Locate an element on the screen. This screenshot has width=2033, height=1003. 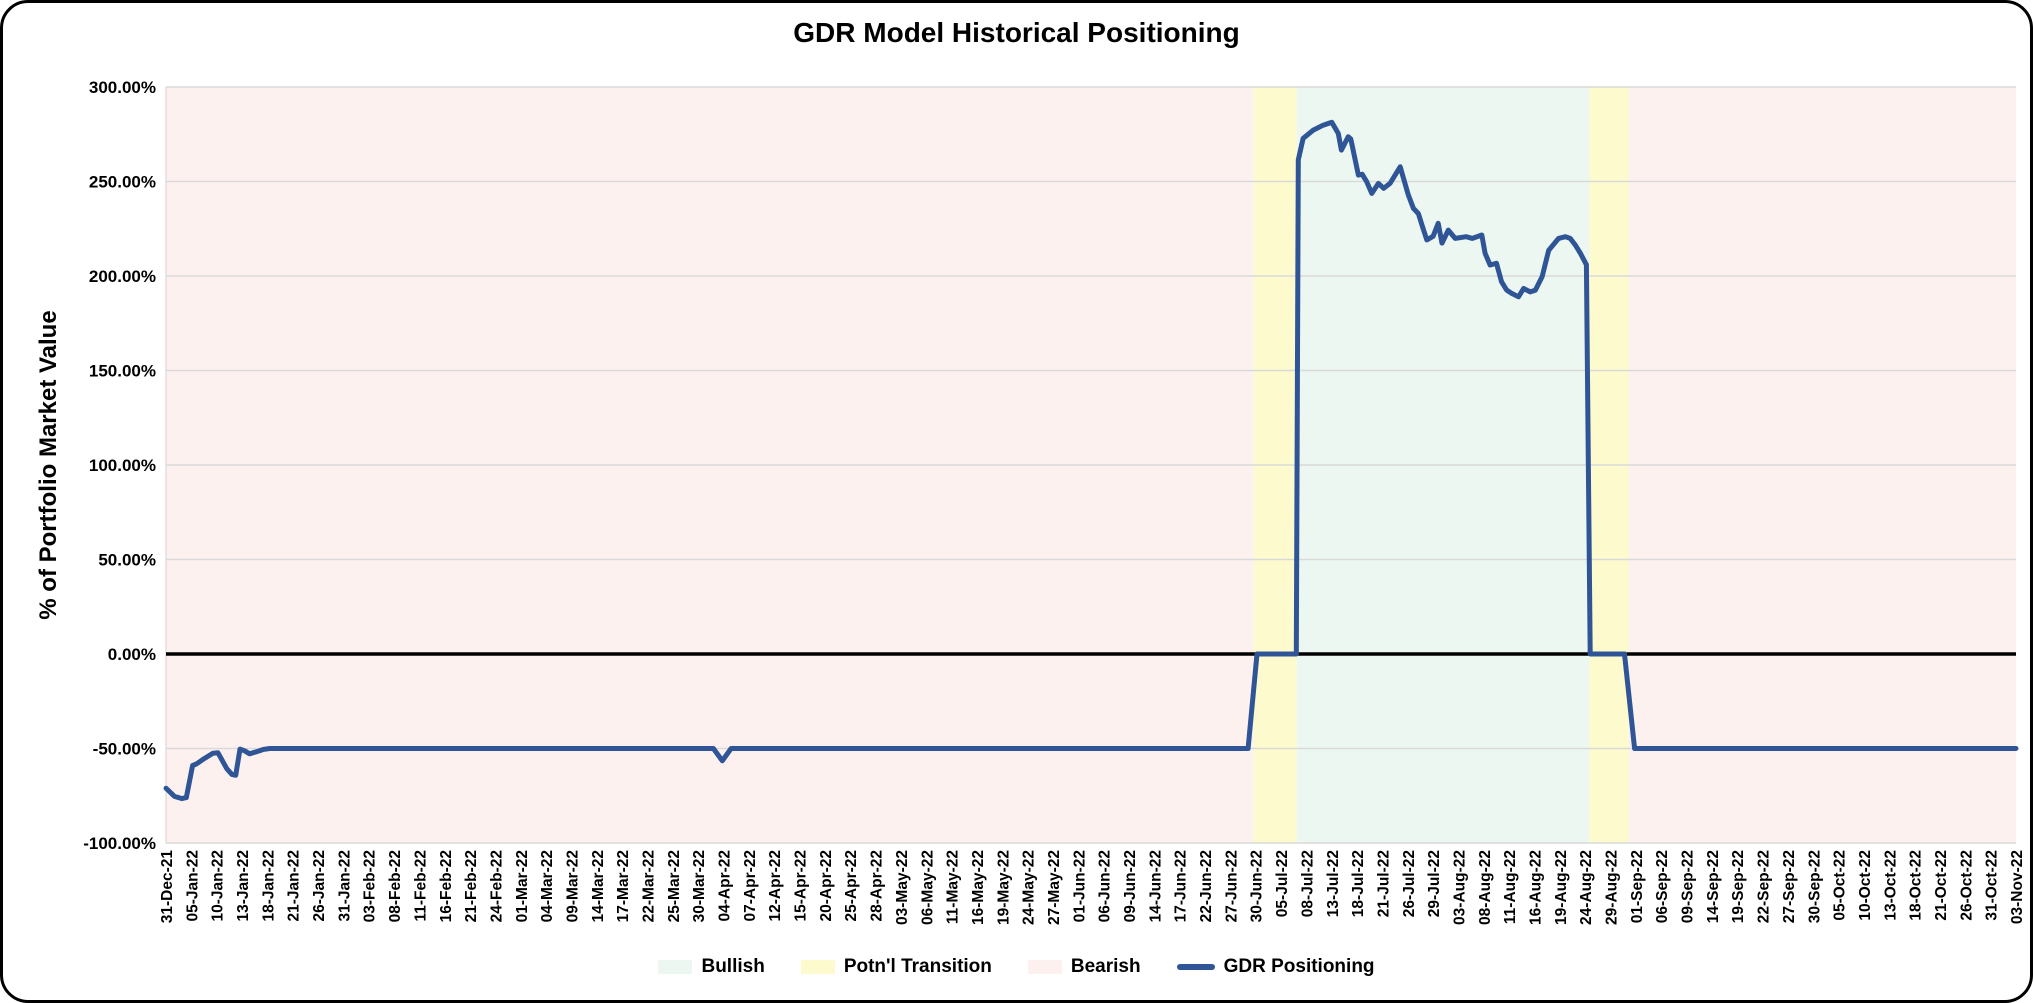
x-tick-label: 01-Sep-22 is located at coordinates (1637, 886).